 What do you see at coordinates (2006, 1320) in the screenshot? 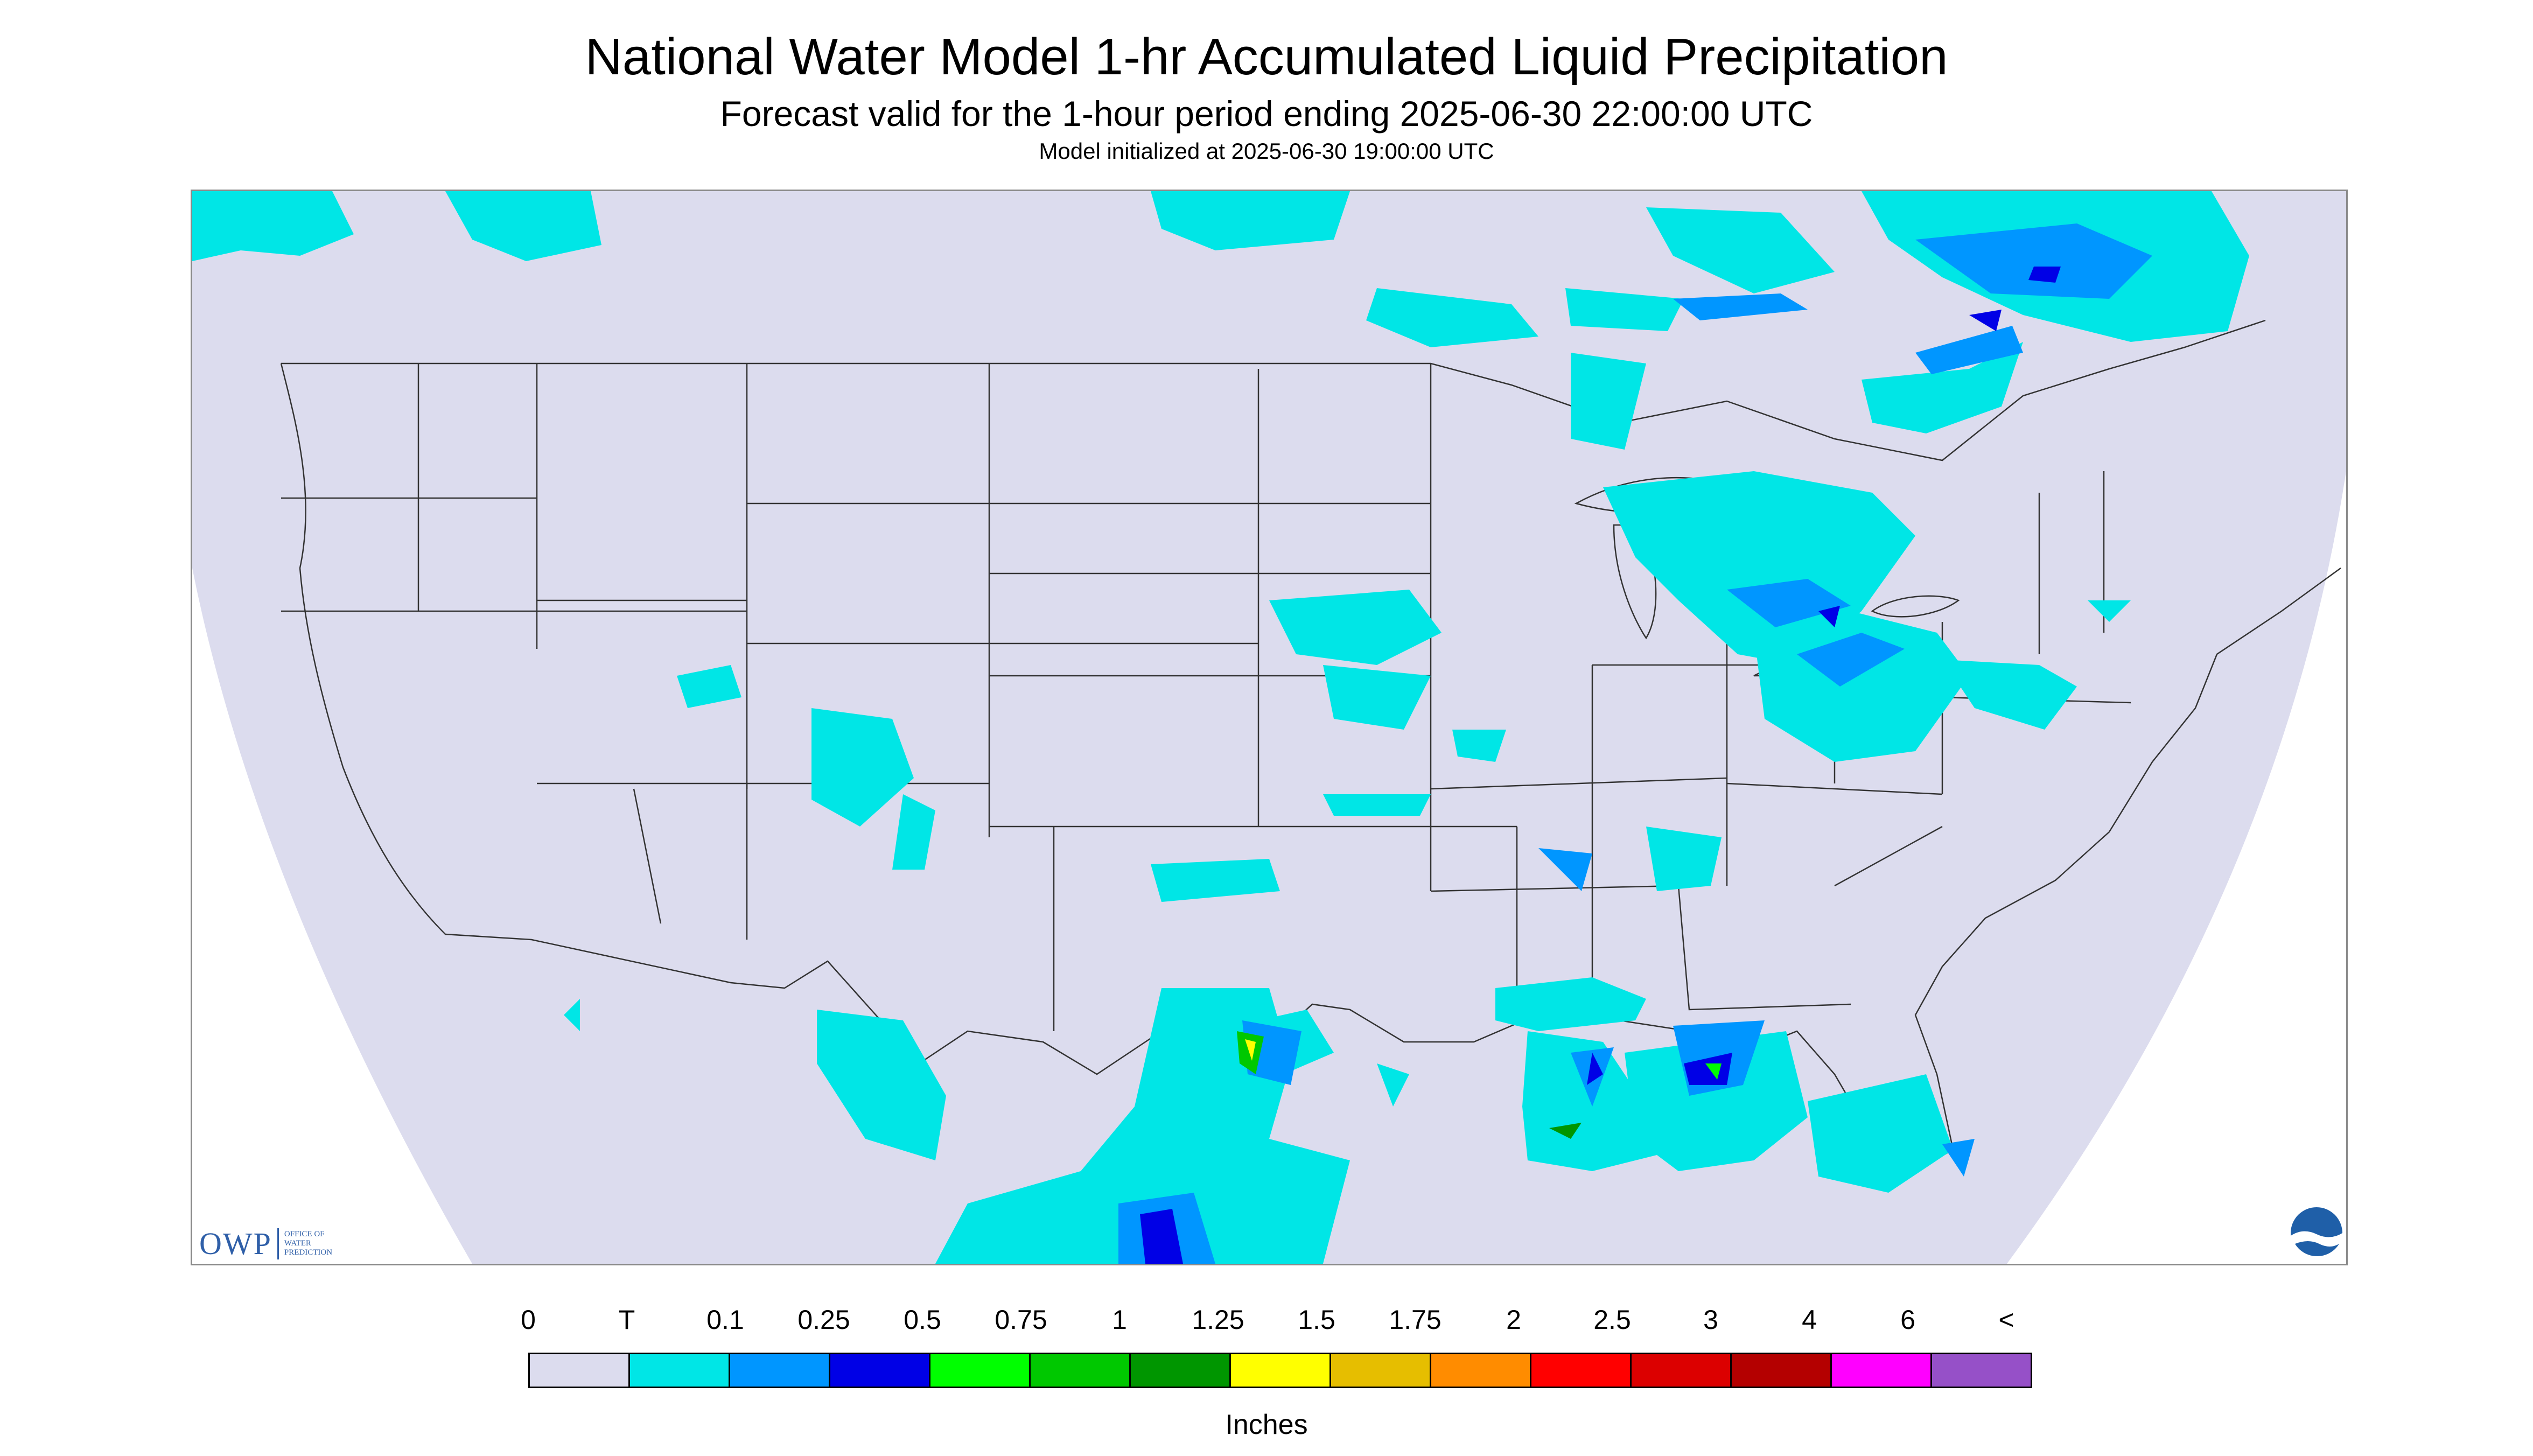
I see `legend-label: <` at bounding box center [2006, 1320].